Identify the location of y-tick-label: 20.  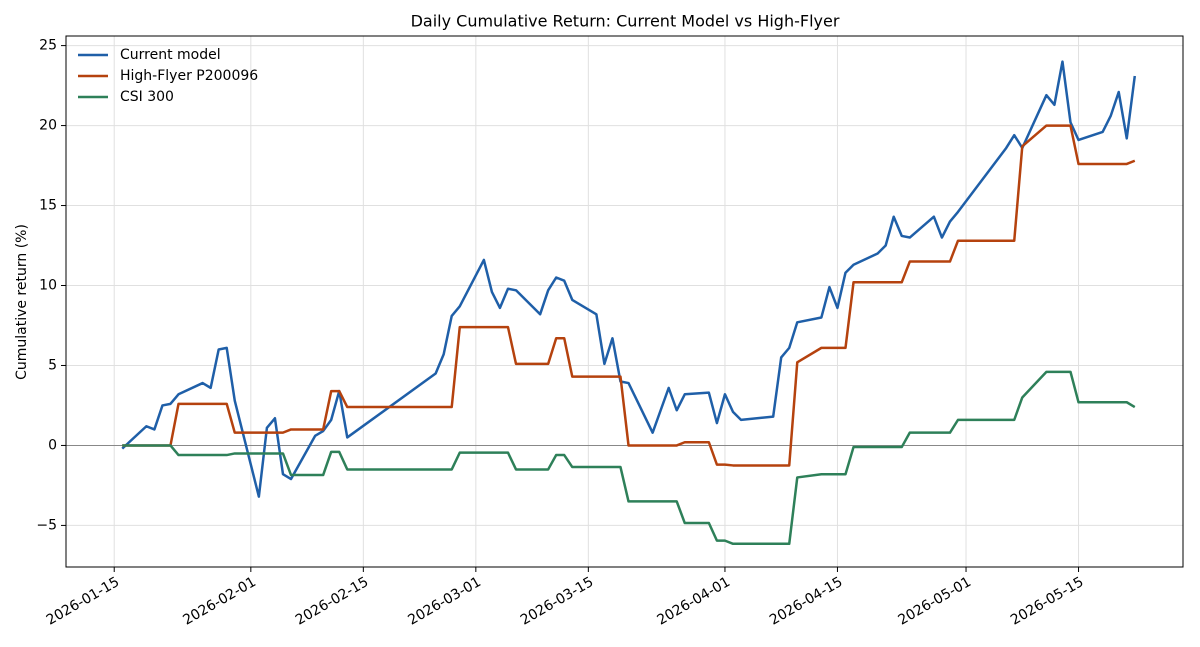
(48, 126).